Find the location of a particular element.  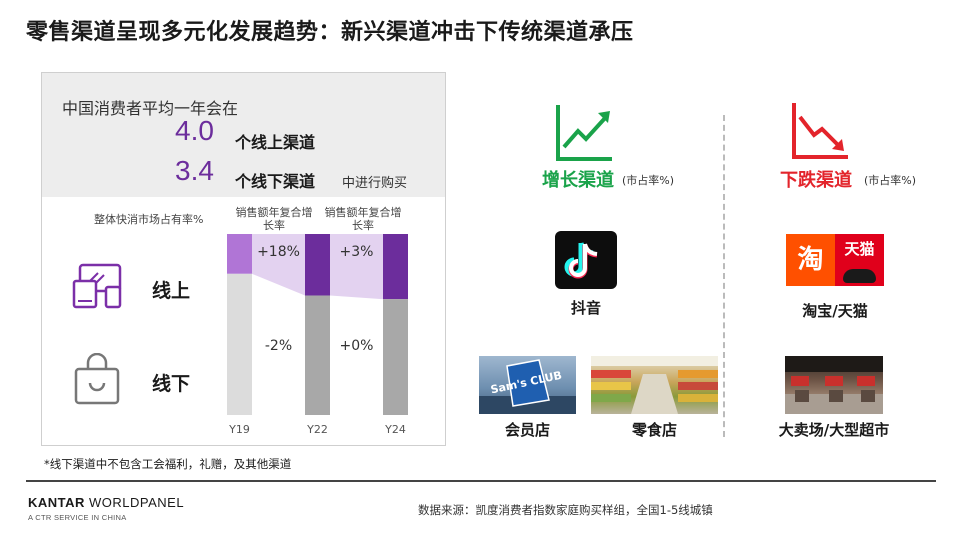

tmall-cat-icon is located at coordinates (859, 276).